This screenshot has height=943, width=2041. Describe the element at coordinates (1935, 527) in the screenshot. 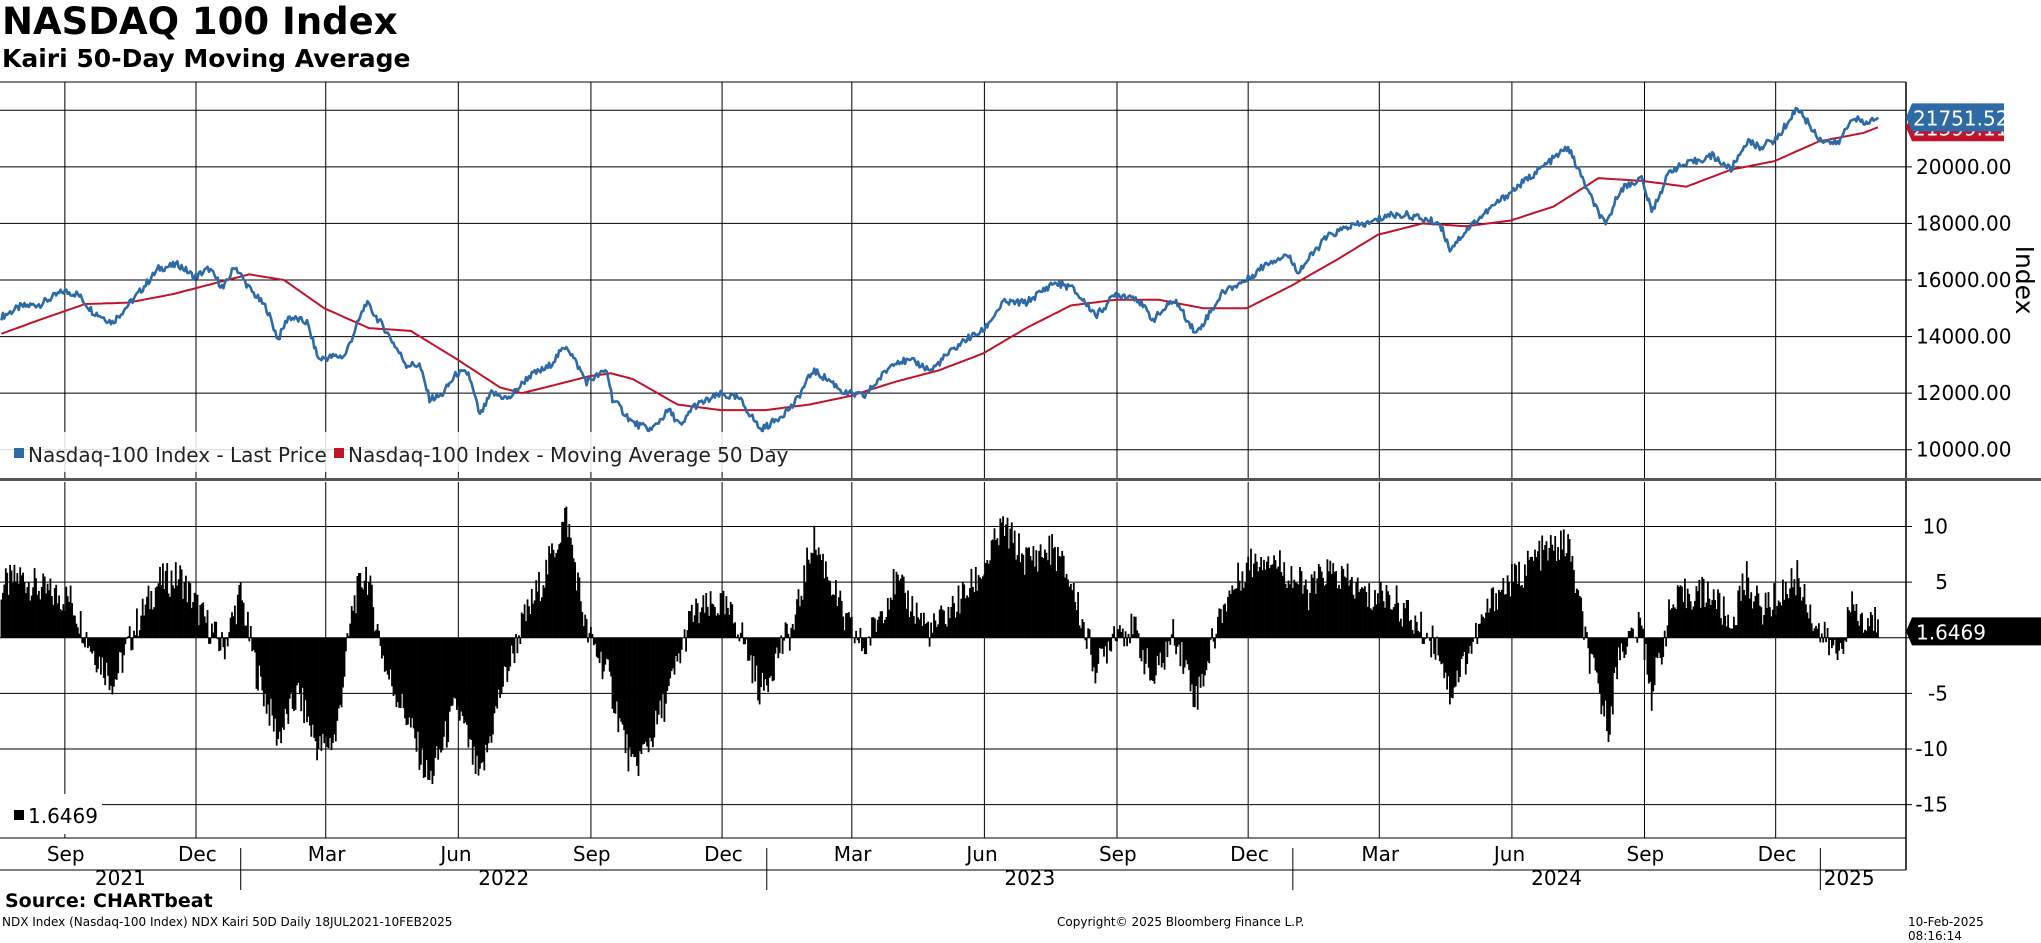

I see `ytick-lower-label-5: 10` at that location.